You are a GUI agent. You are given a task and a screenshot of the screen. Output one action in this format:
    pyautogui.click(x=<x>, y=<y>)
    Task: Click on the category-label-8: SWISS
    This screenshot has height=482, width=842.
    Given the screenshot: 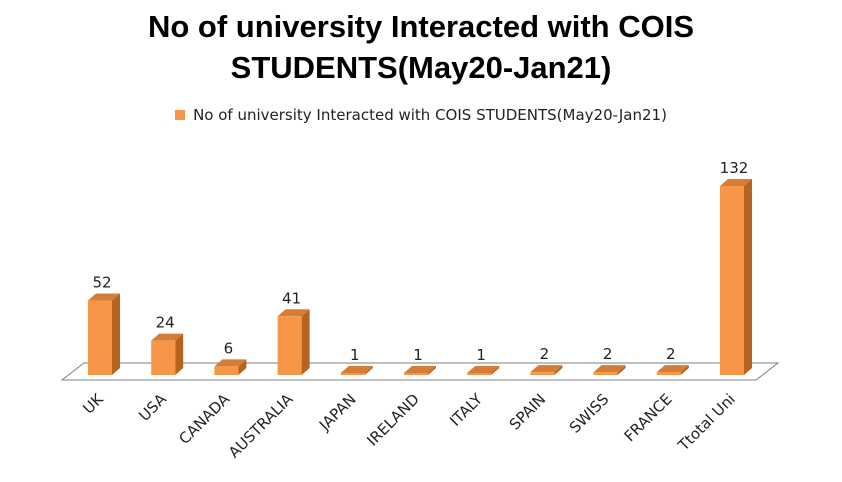 What is the action you would take?
    pyautogui.click(x=589, y=413)
    